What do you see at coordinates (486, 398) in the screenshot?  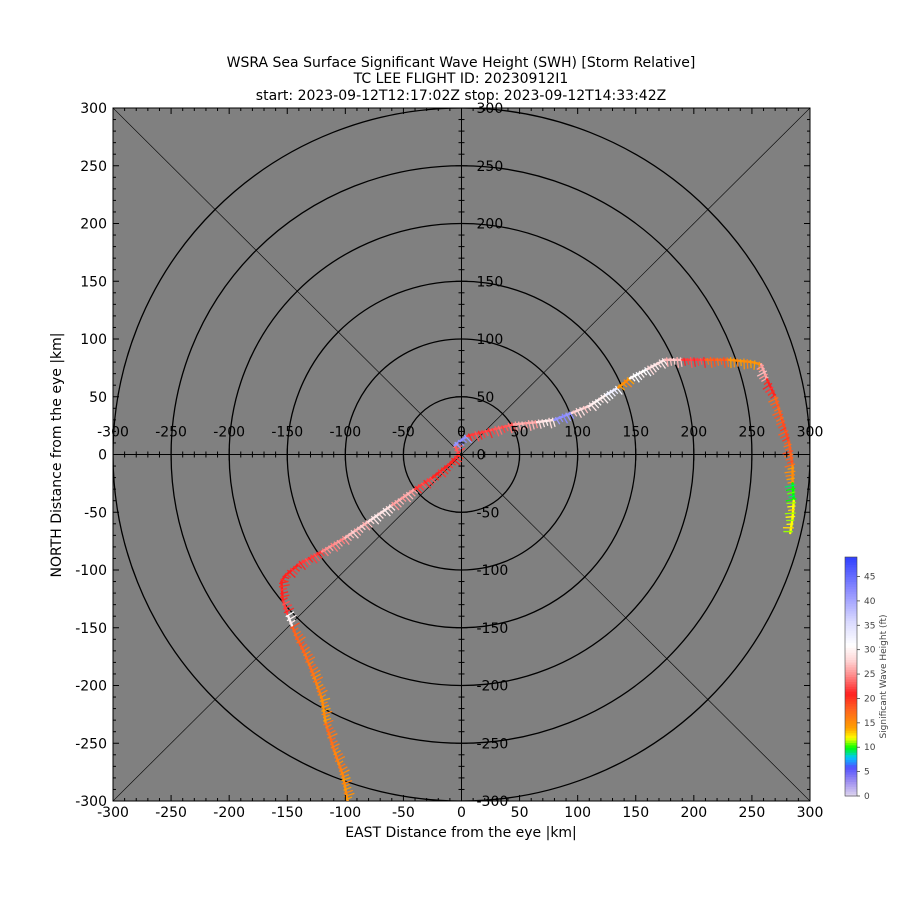 I see `y-center-tick-label: 50` at bounding box center [486, 398].